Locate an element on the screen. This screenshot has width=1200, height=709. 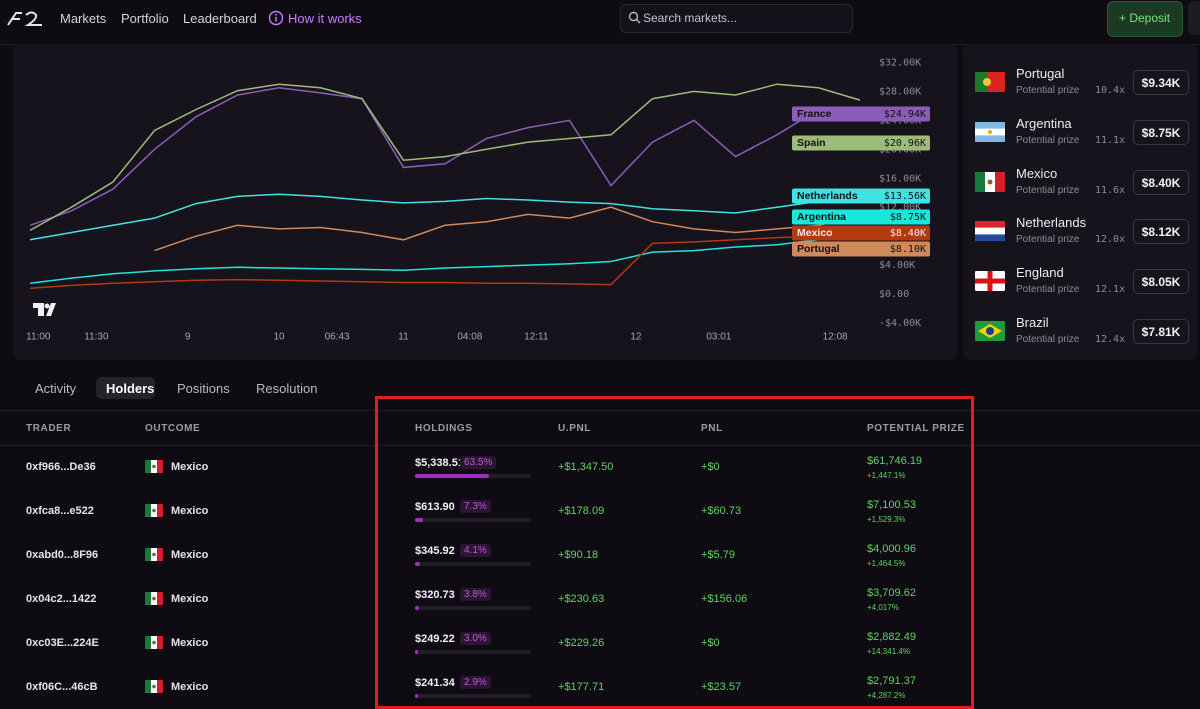
active-tab-bg is located at coordinates (125, 388).